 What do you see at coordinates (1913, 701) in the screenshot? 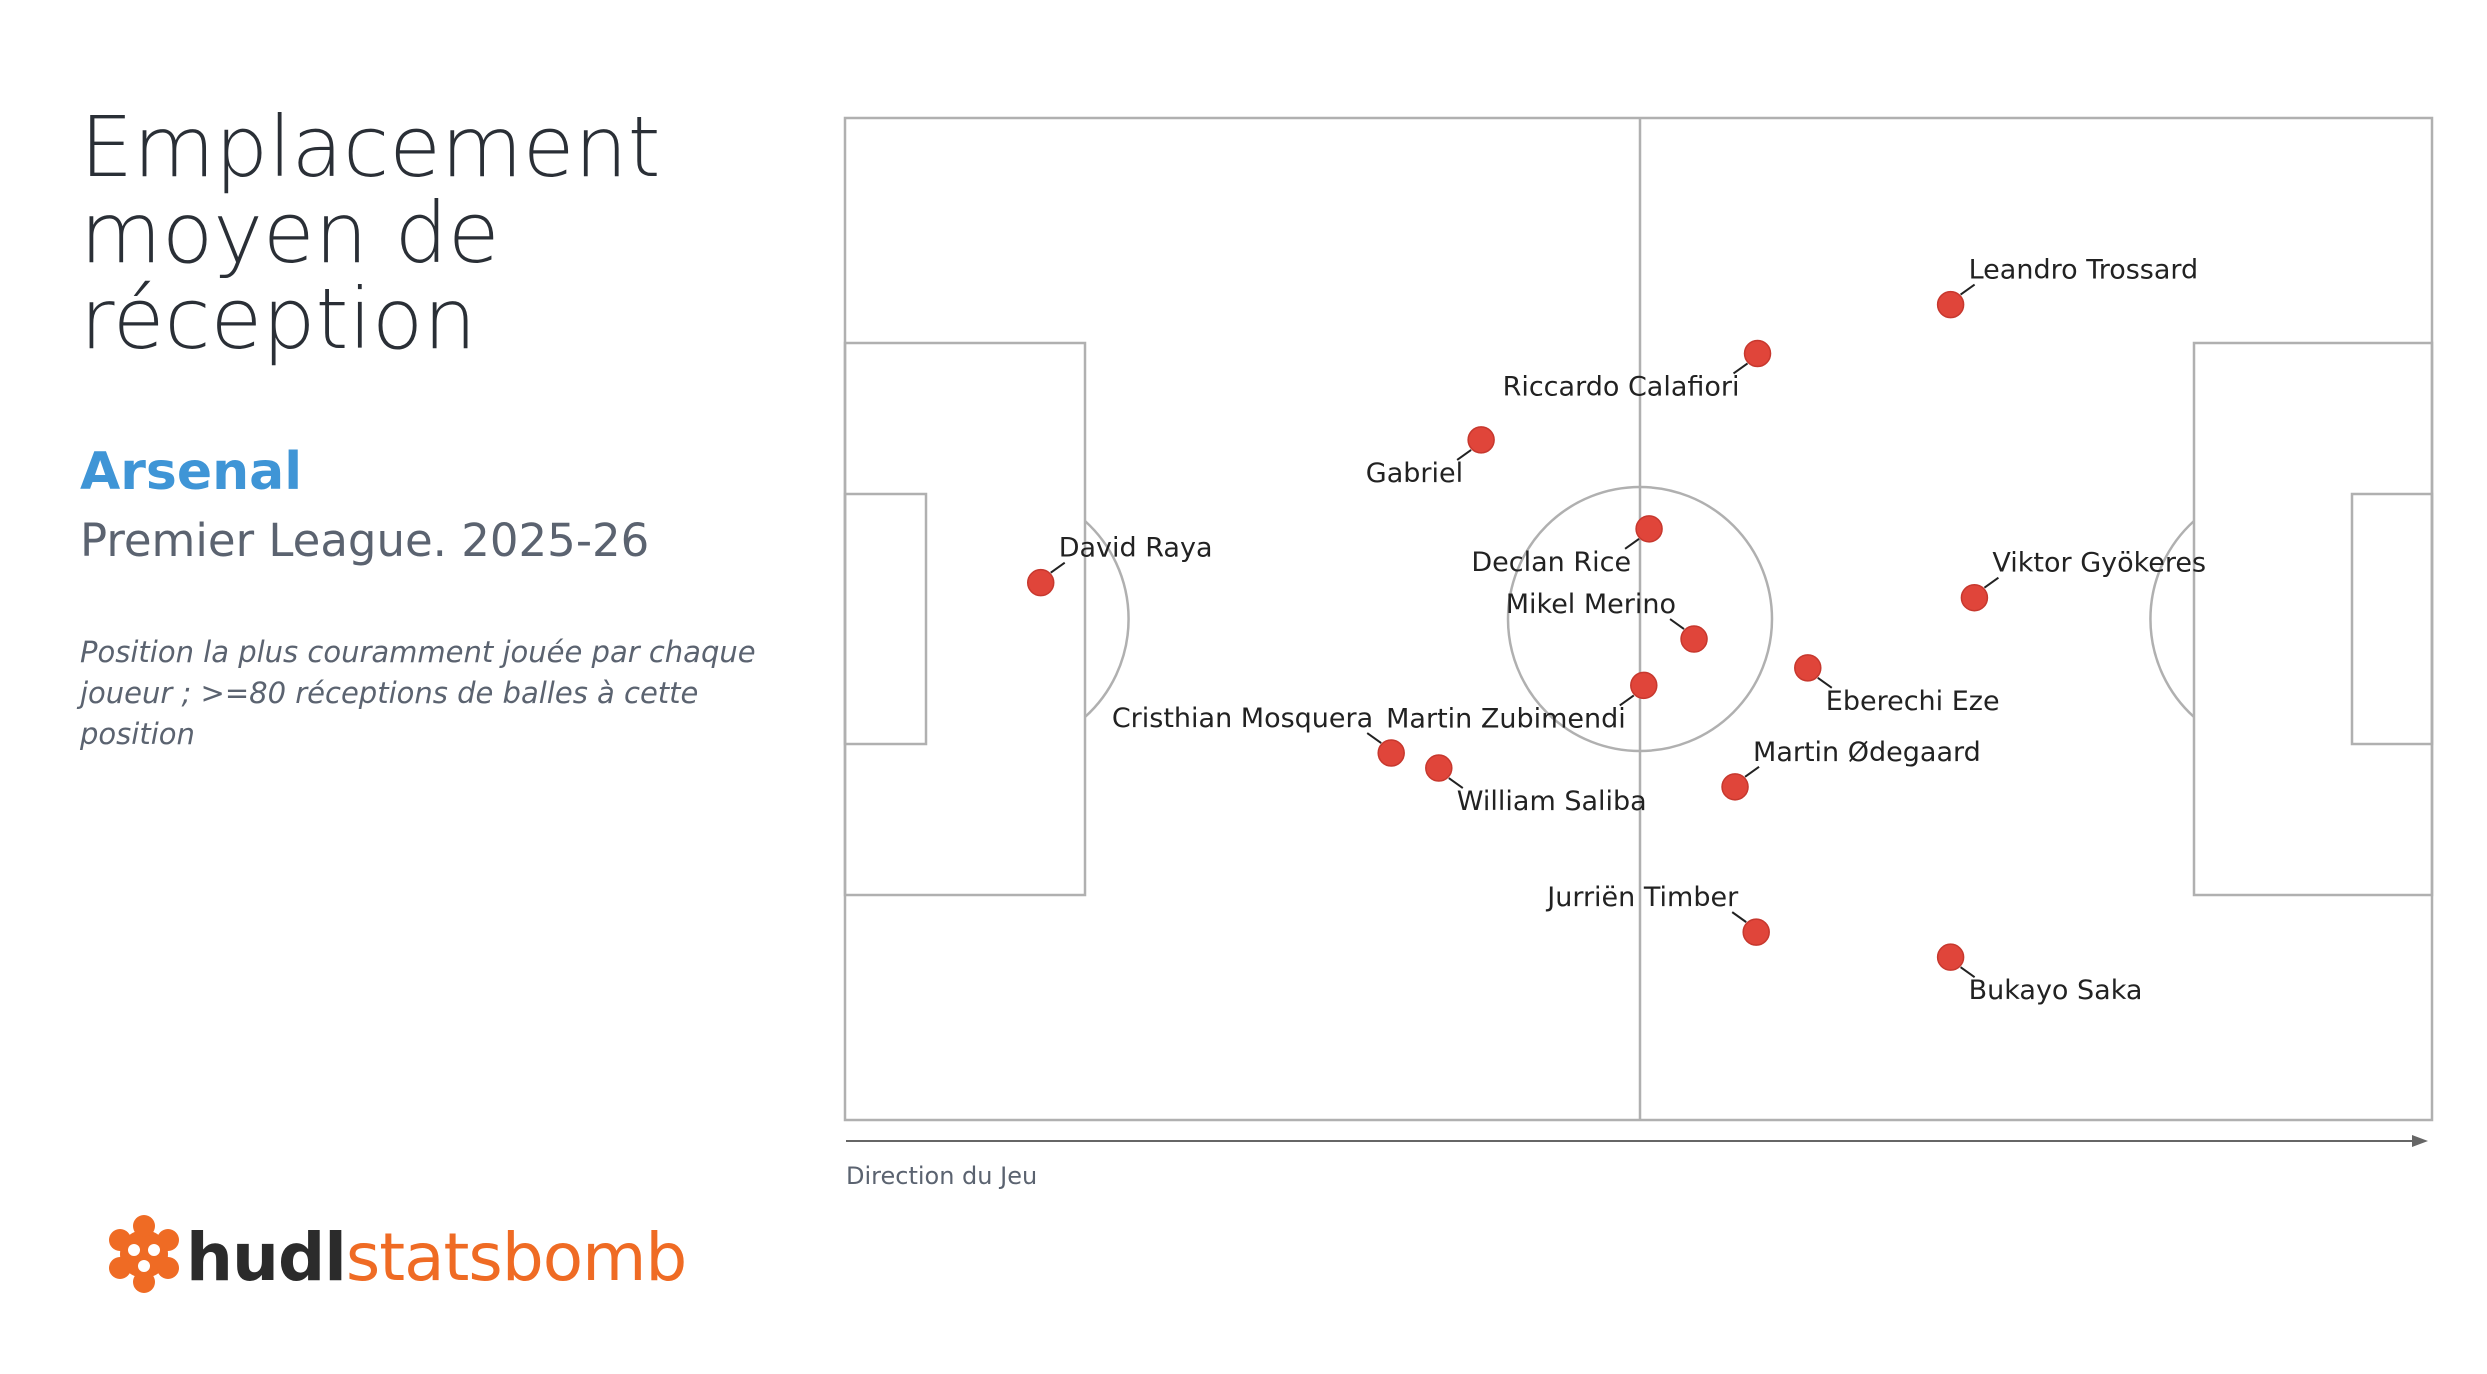
I see `player-label: Eberechi Eze` at bounding box center [1913, 701].